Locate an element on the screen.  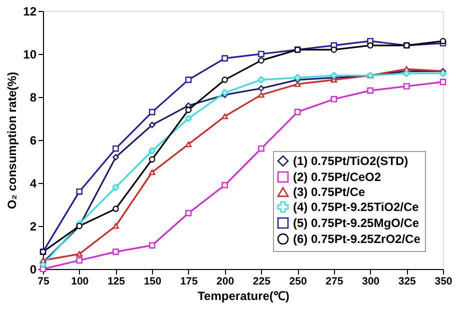
y-tick-label: 8 is located at coordinates (33, 97).